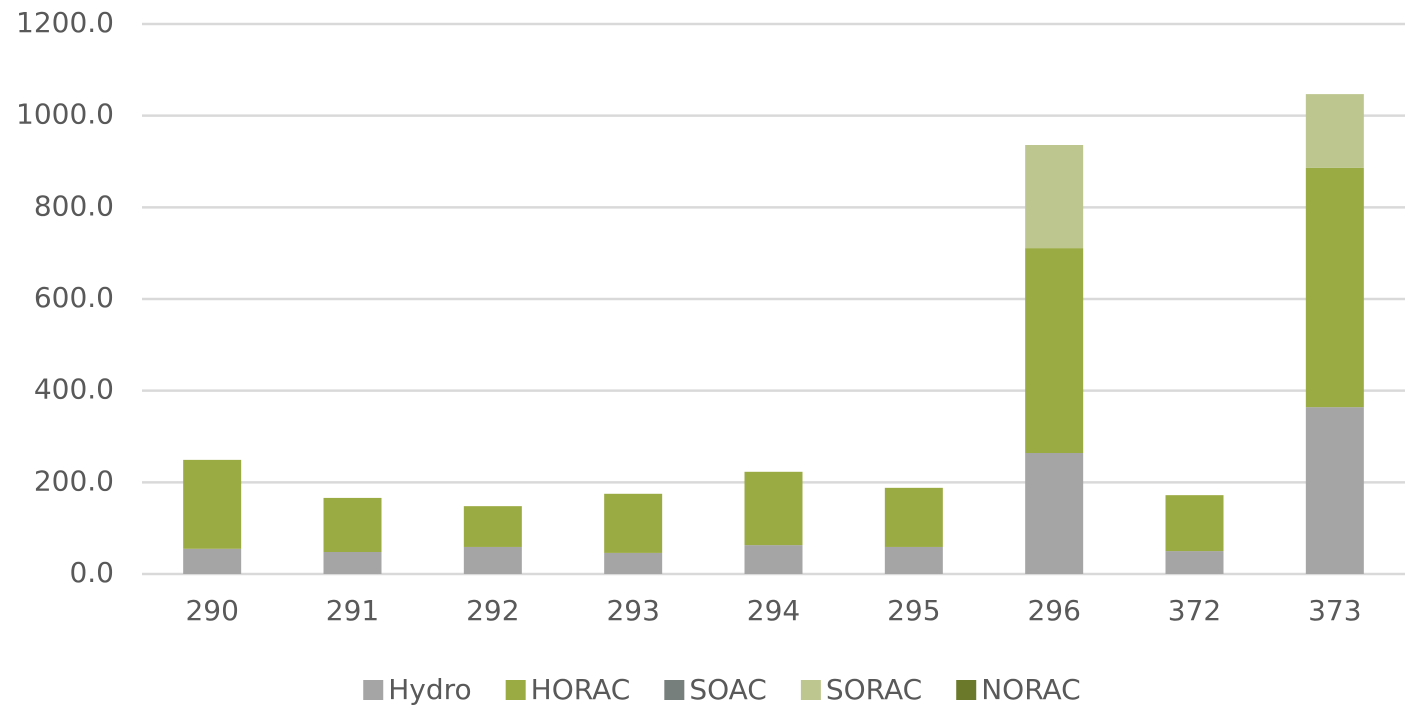 The height and width of the screenshot is (712, 1413). I want to click on y-tick-label: 0.0, so click(91, 572).